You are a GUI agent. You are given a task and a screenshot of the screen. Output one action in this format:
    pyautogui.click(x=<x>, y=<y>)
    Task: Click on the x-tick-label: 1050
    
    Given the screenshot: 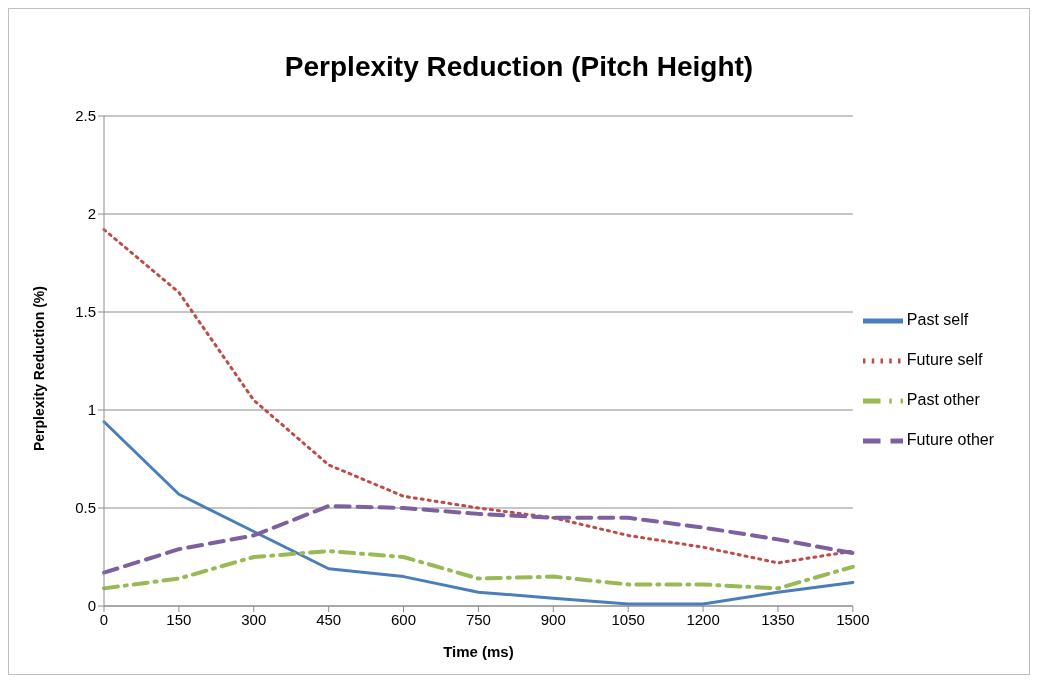 What is the action you would take?
    pyautogui.click(x=628, y=619)
    